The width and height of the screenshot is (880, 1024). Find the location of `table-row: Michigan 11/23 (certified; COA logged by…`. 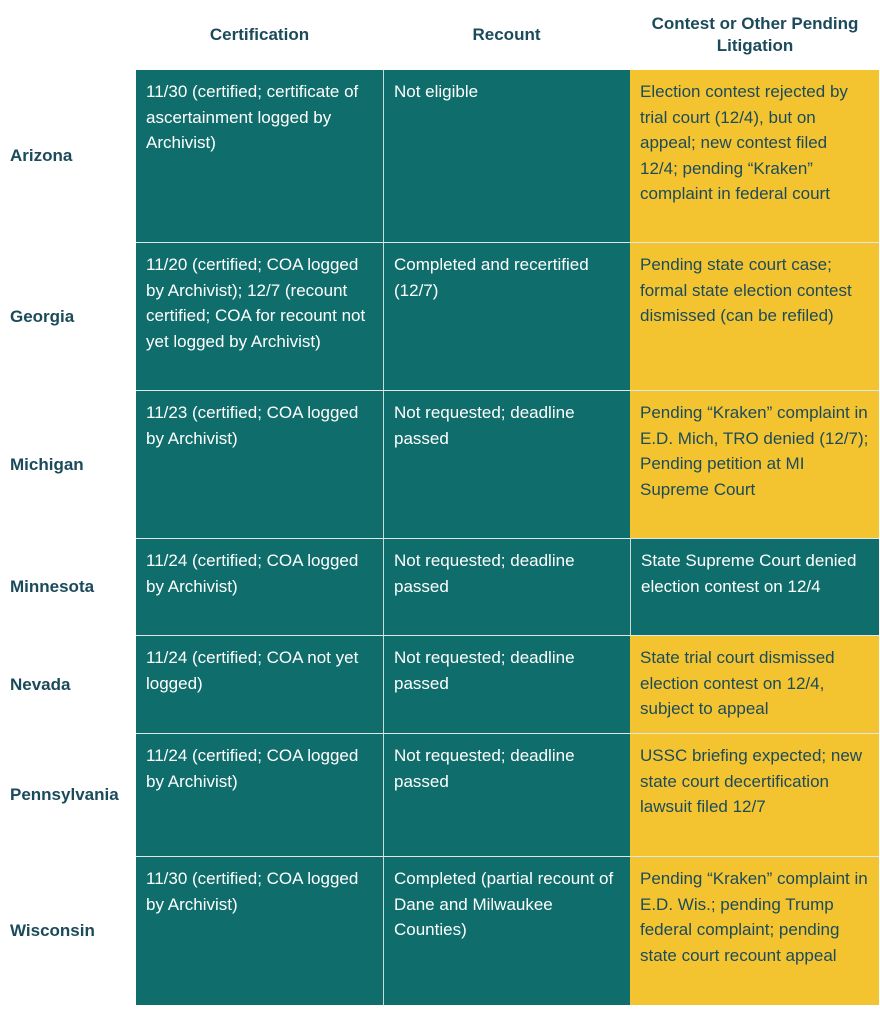

table-row: Michigan 11/23 (certified; COA logged by… is located at coordinates (444, 465).